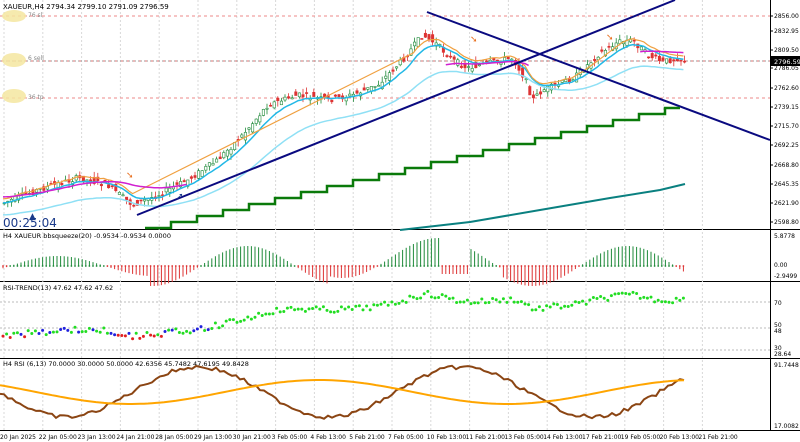 Image resolution: width=800 pixels, height=442 pixels. Describe the element at coordinates (786, 222) in the screenshot. I see `price-label: 2598.80` at that location.